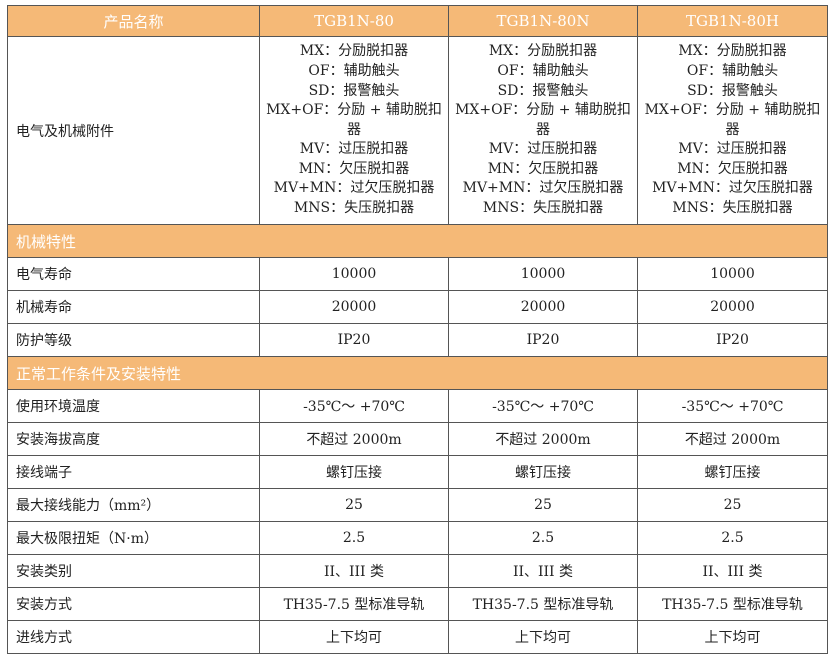 The height and width of the screenshot is (662, 834). Describe the element at coordinates (133, 340) in the screenshot. I see `row-label: 防护等级` at that location.